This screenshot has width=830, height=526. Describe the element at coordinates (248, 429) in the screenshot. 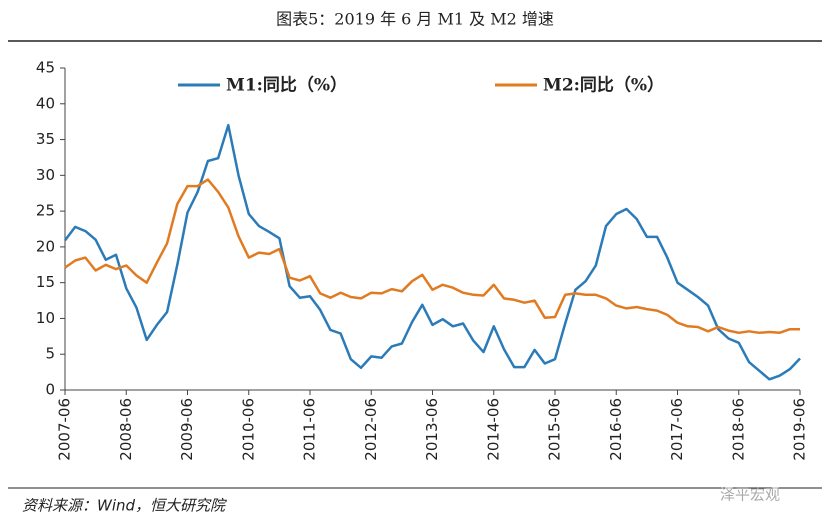

I see `x-tick-label: 2010-06` at that location.